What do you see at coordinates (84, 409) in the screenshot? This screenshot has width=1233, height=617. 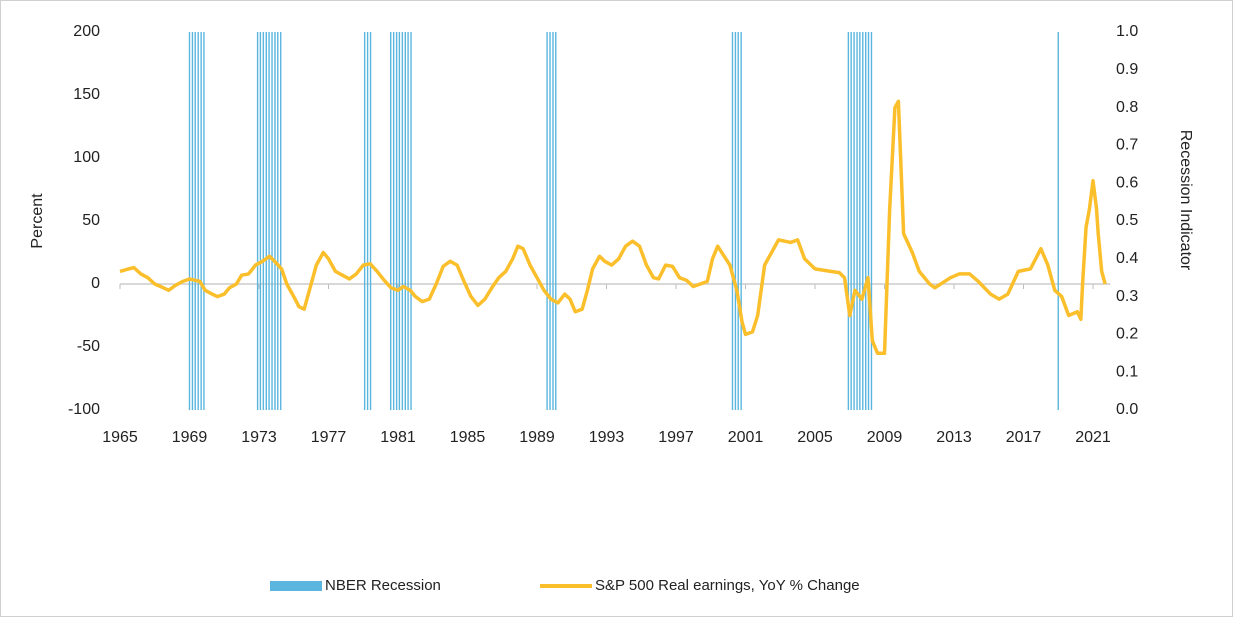 I see `y-tick-label: -100` at bounding box center [84, 409].